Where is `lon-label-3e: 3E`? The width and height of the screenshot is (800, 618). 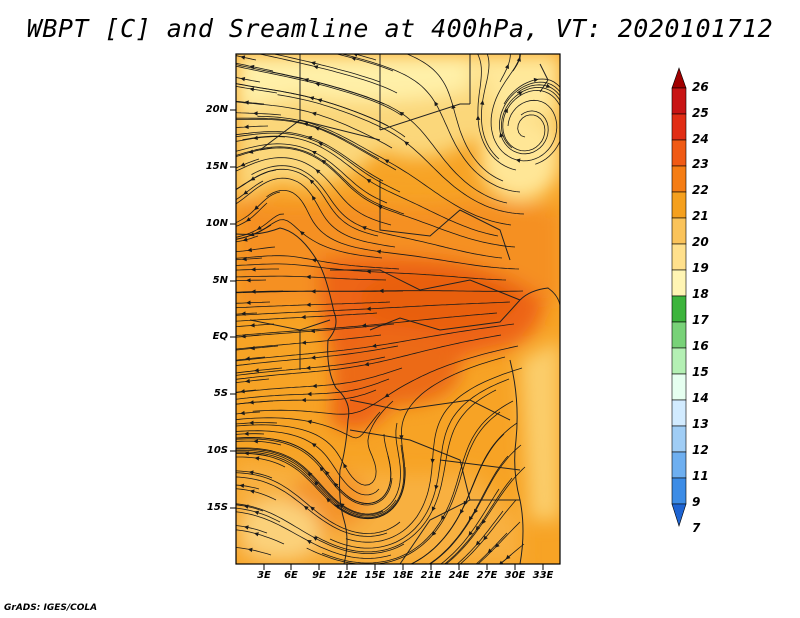
lon-label-3e: 3E is located at coordinates (264, 575).